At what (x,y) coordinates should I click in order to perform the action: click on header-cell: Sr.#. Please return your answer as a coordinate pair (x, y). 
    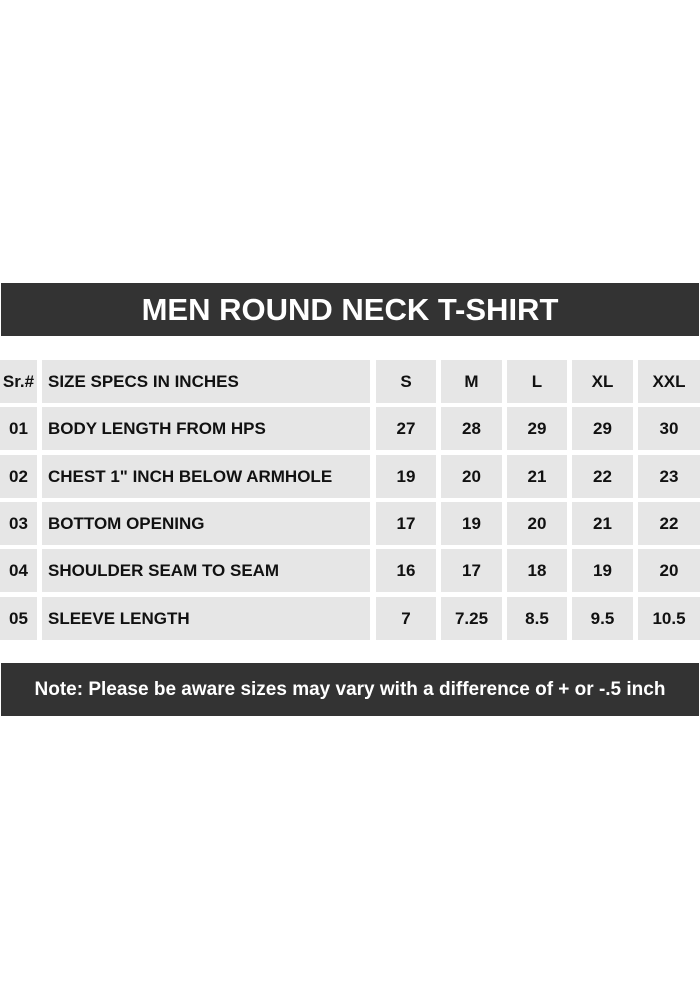
    Looking at the image, I should click on (18, 381).